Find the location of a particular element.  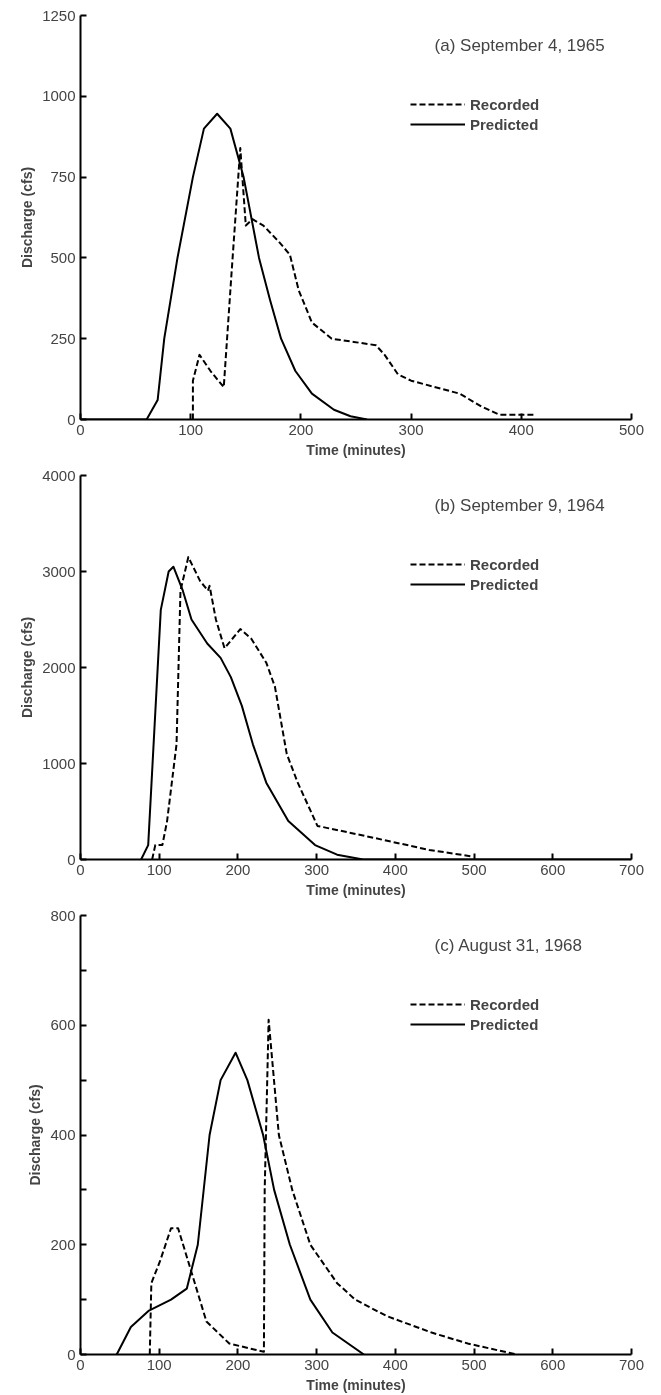

y-tick-label: 250 is located at coordinates (63, 338).